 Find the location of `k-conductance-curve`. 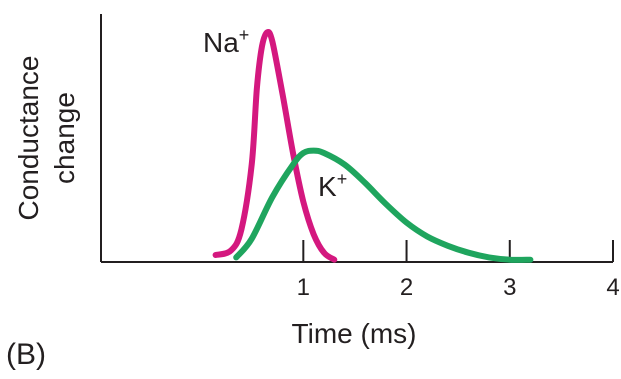

k-conductance-curve is located at coordinates (383, 205).